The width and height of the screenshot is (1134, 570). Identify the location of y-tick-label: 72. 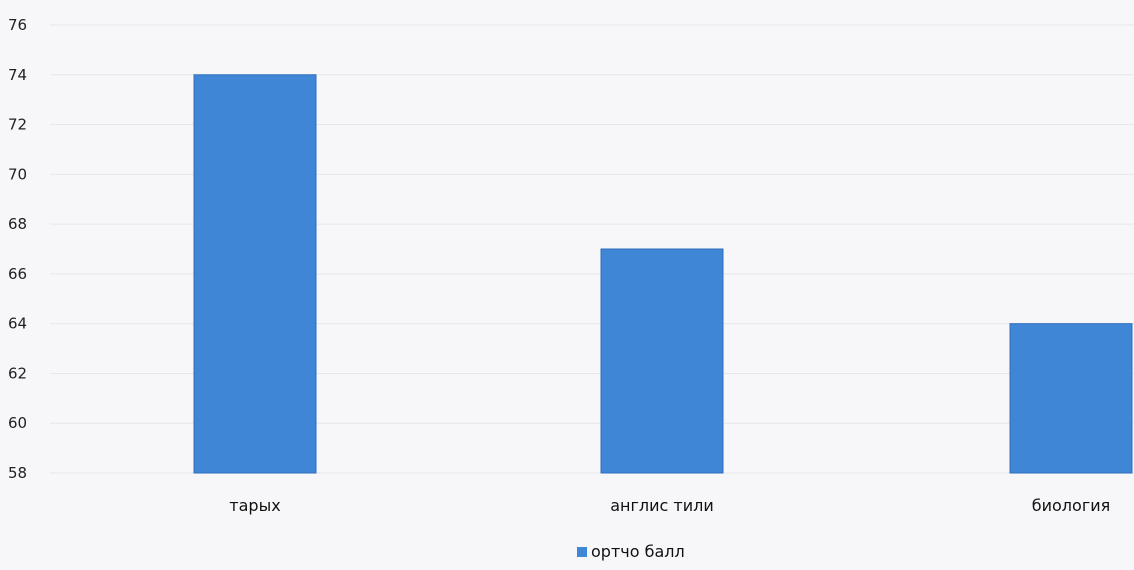
(17, 125).